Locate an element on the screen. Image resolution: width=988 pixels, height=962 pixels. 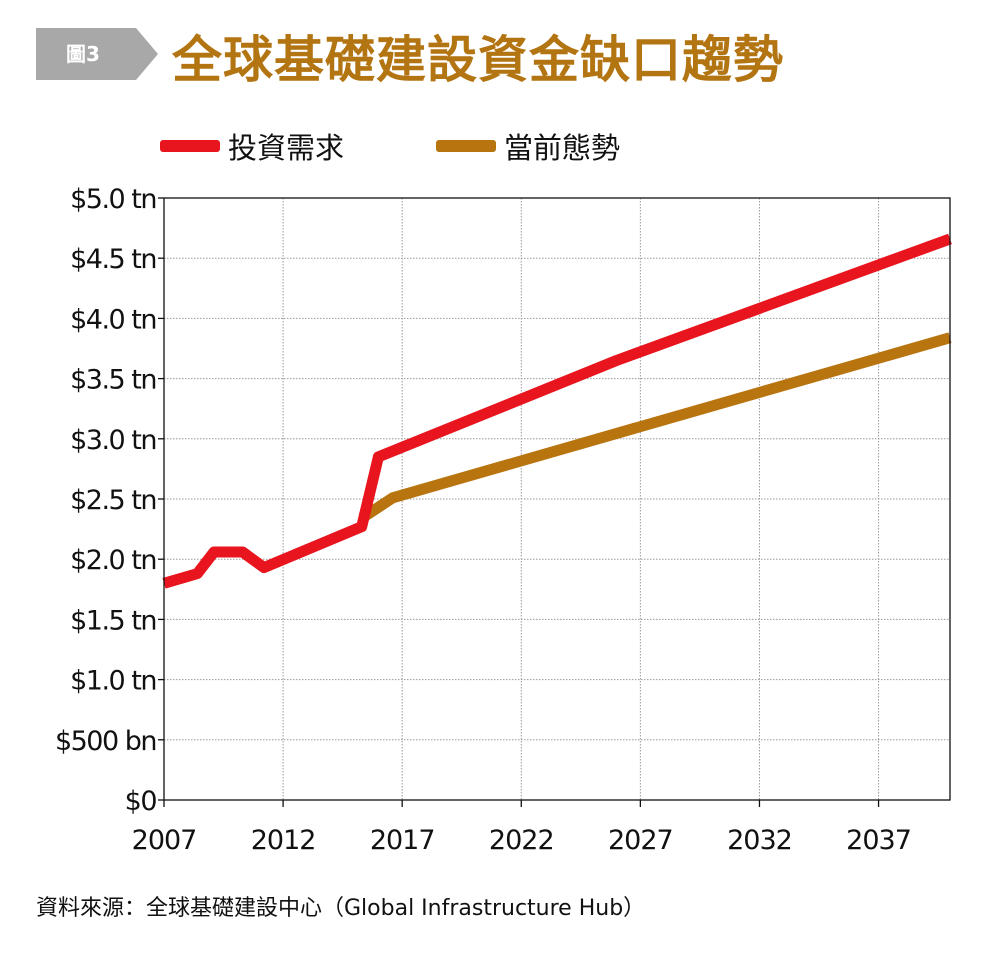
legend-label-demand: 投資需求 is located at coordinates (286, 148).